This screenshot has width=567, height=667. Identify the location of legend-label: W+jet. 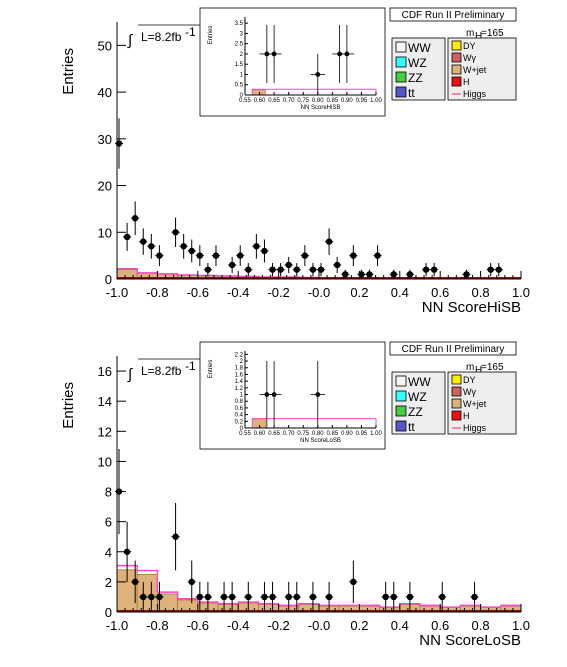
(475, 70).